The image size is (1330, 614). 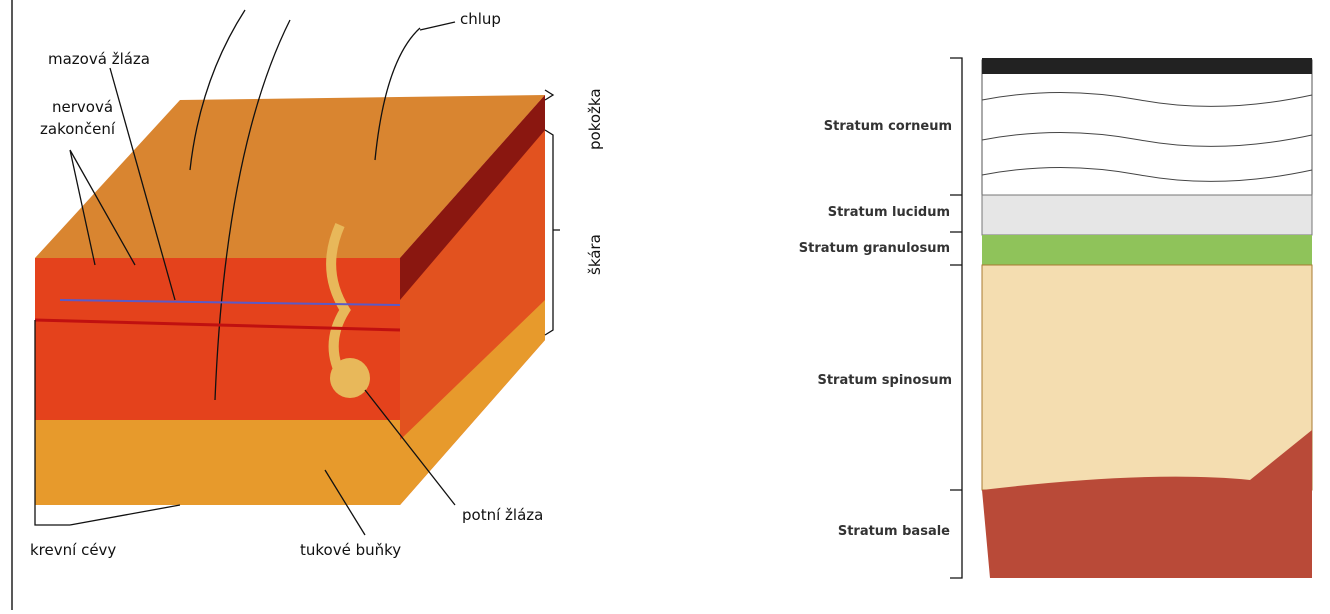 I want to click on label: škára, so click(x=595, y=254).